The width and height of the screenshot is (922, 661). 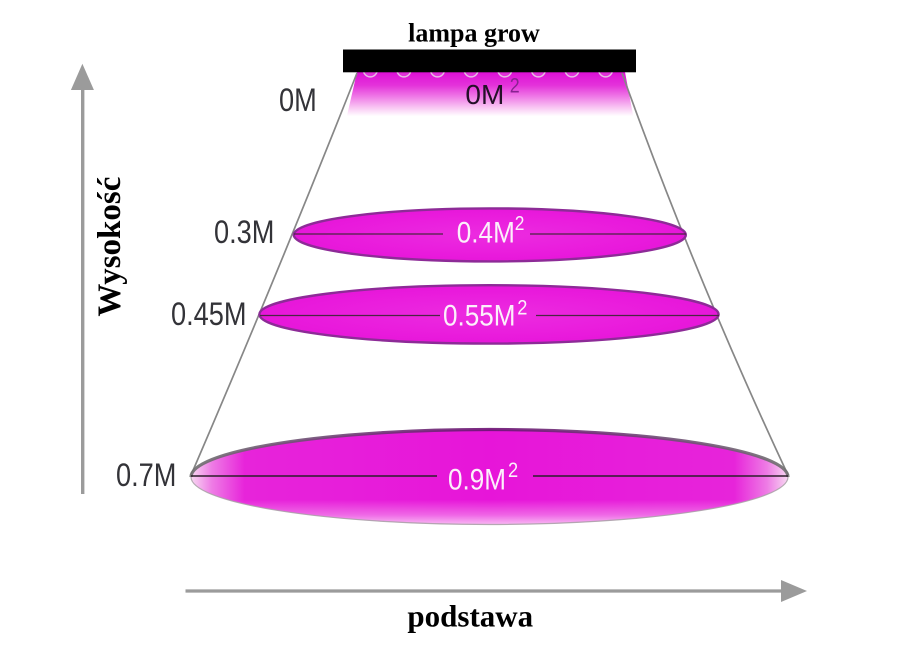 What do you see at coordinates (477, 479) in the screenshot?
I see `svg-text: 0.9M` at bounding box center [477, 479].